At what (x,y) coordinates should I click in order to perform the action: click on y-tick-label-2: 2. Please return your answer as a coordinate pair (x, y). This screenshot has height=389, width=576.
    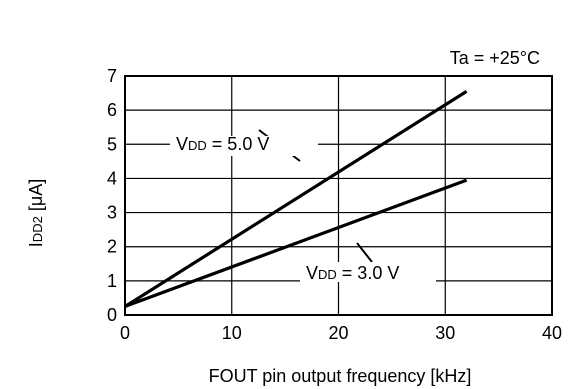
    Looking at the image, I should click on (112, 247).